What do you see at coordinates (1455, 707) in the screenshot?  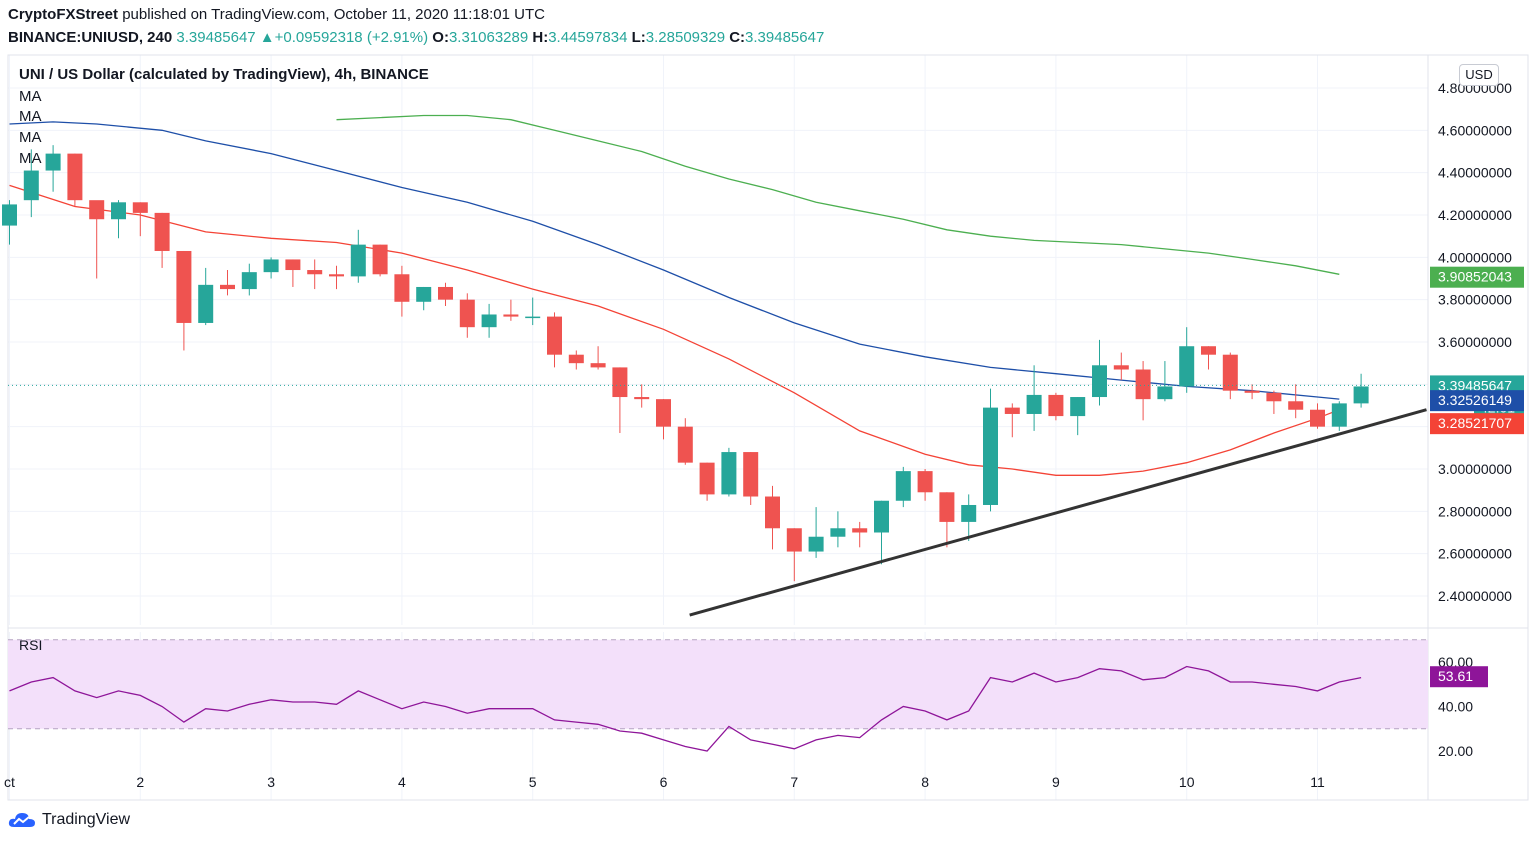 I see `rsi-tick-label: 40.00` at bounding box center [1455, 707].